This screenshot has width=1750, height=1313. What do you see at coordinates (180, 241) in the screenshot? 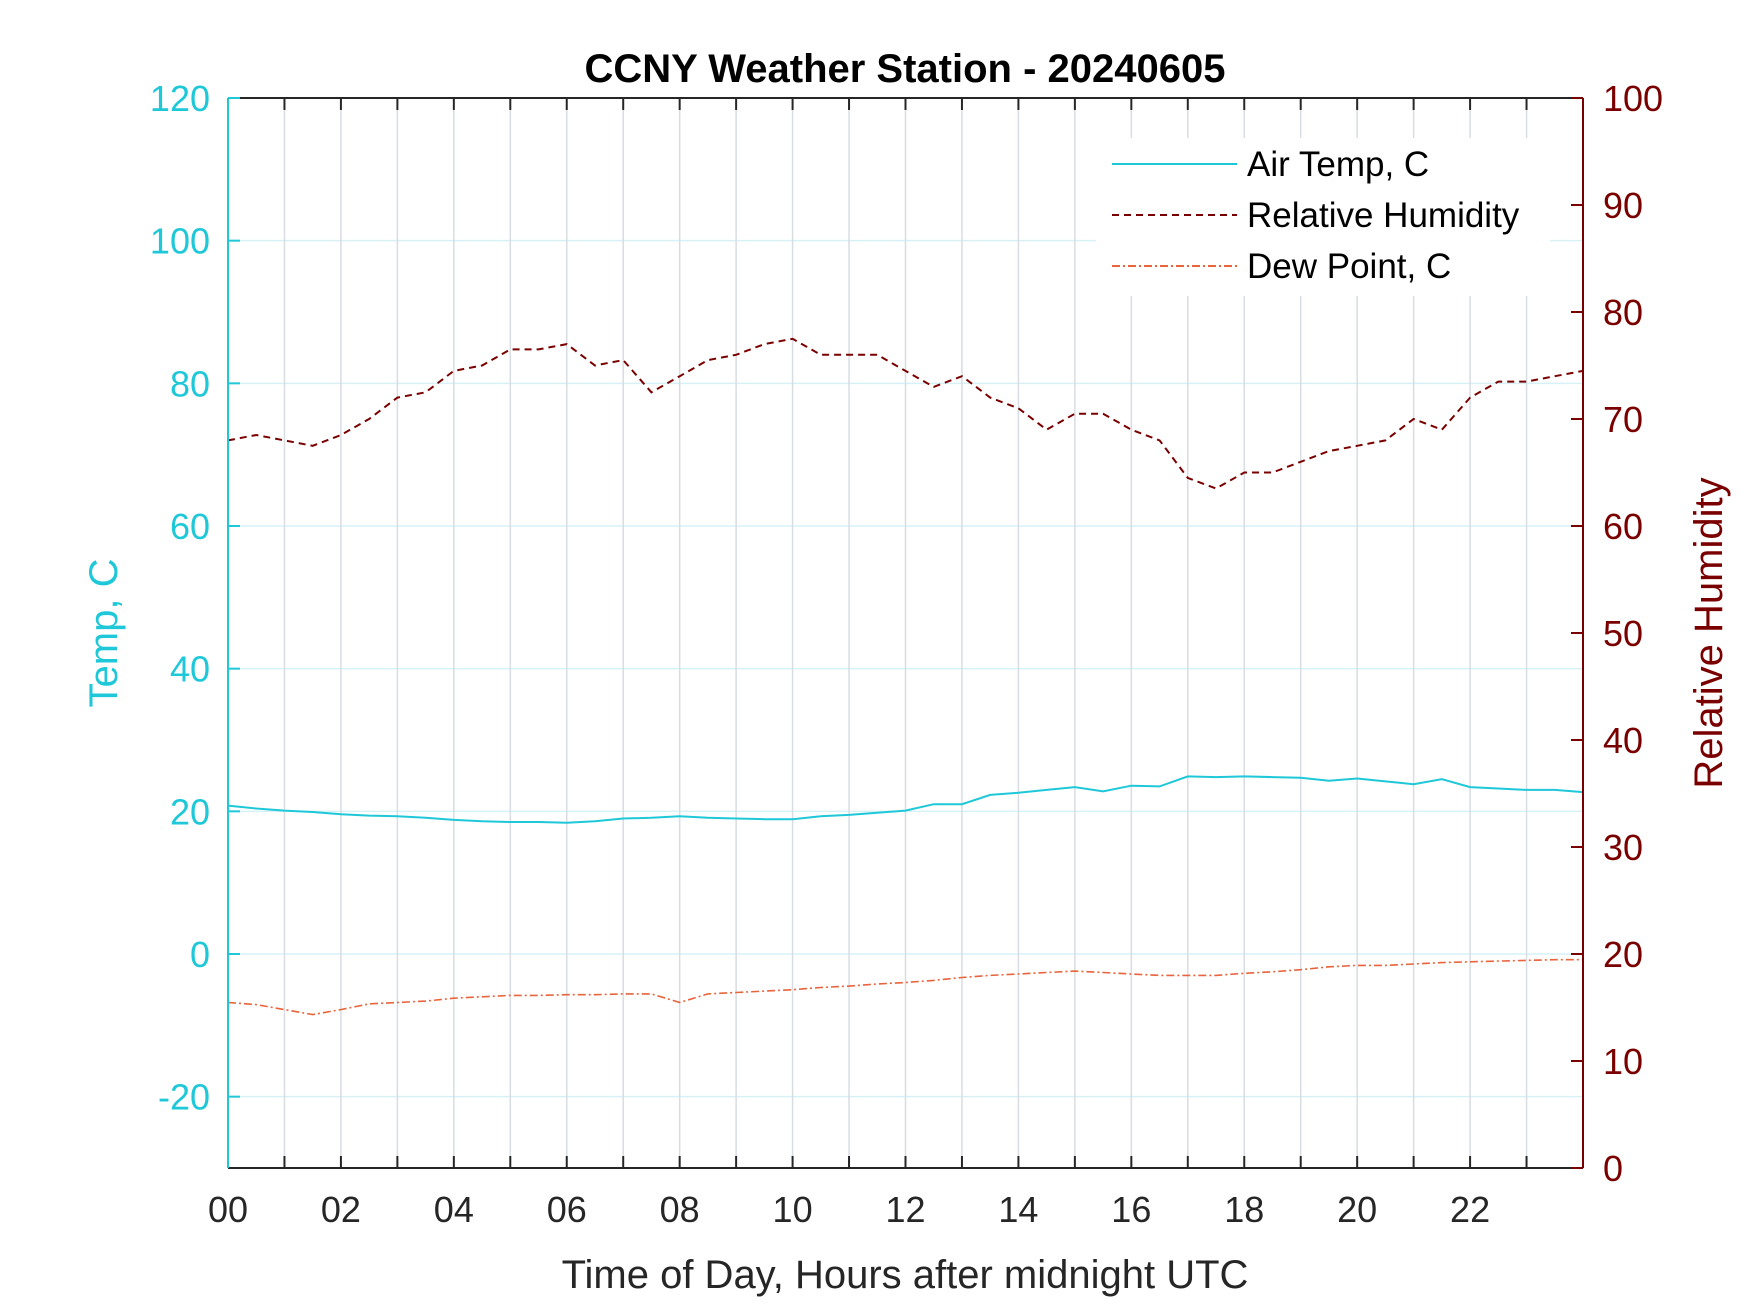
I see `left-y-tick-label: 100` at bounding box center [180, 241].